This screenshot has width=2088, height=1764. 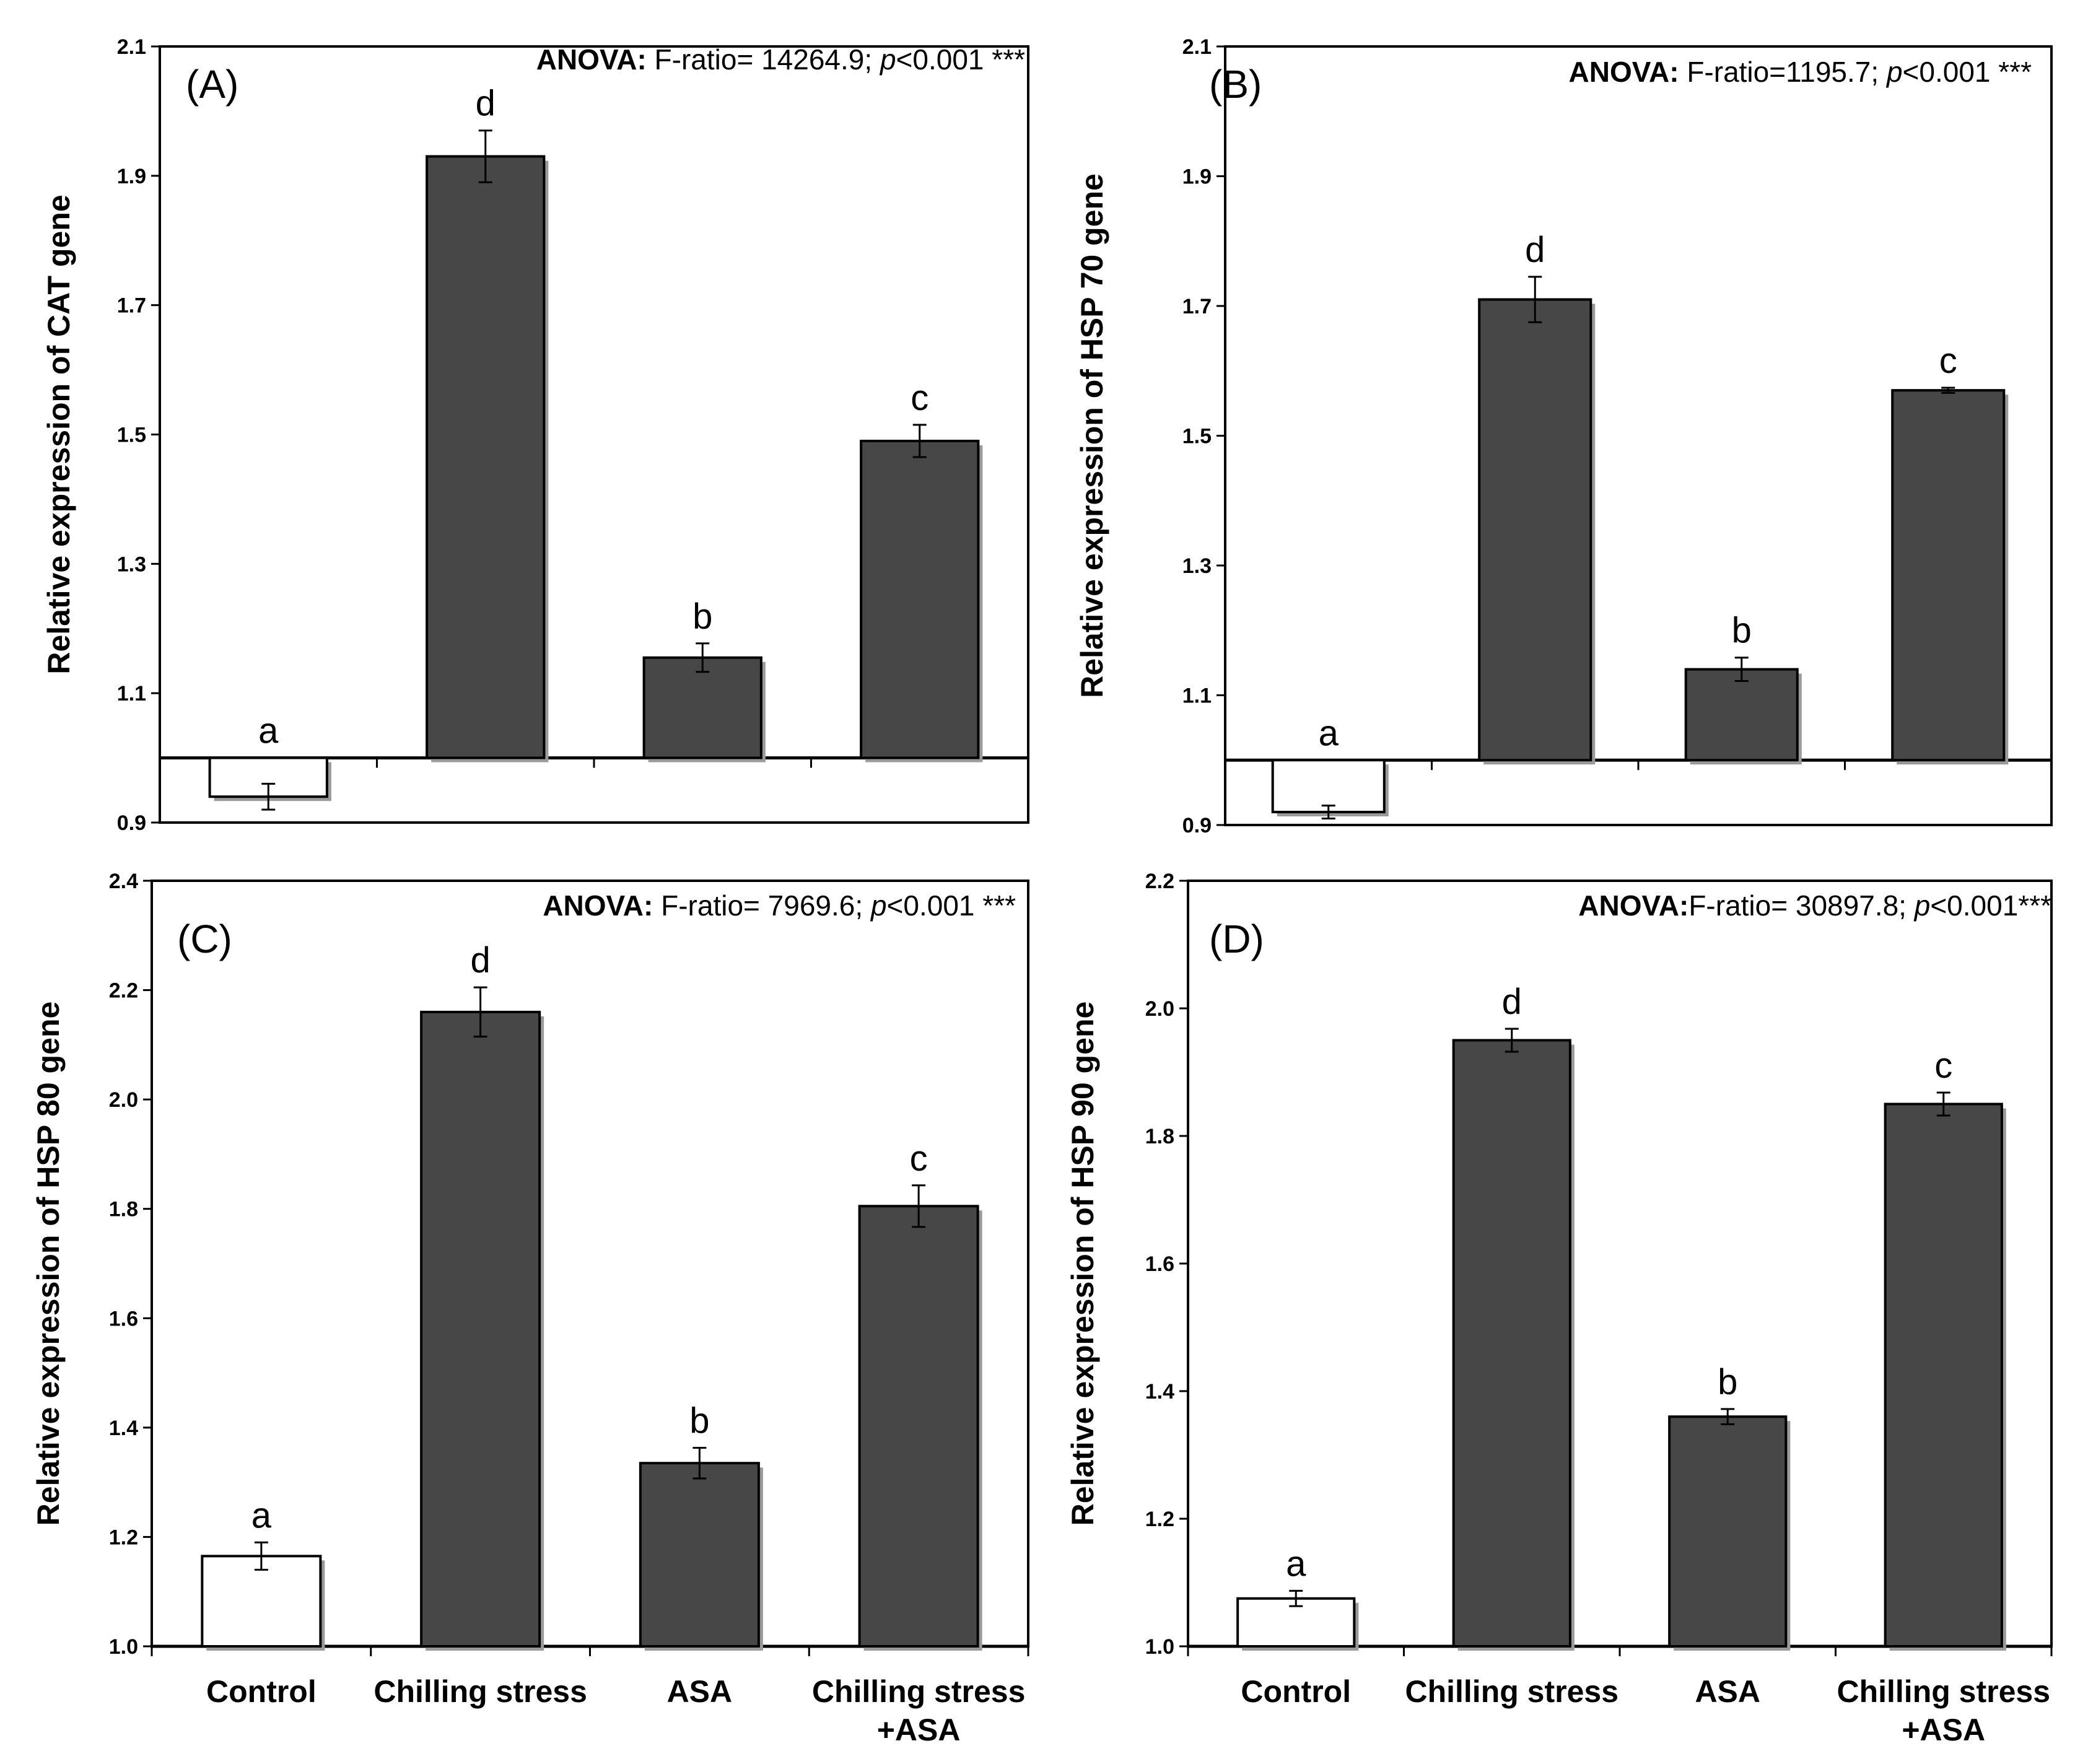 What do you see at coordinates (919, 1730) in the screenshot?
I see `x-category-line: +ASA` at bounding box center [919, 1730].